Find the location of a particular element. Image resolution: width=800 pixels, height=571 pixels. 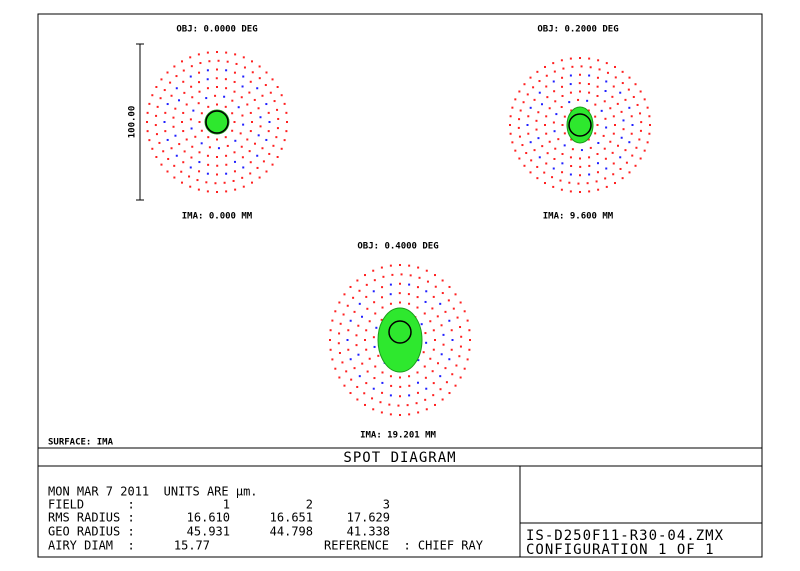

row-label: RMS RADIUS : is located at coordinates (91, 518).